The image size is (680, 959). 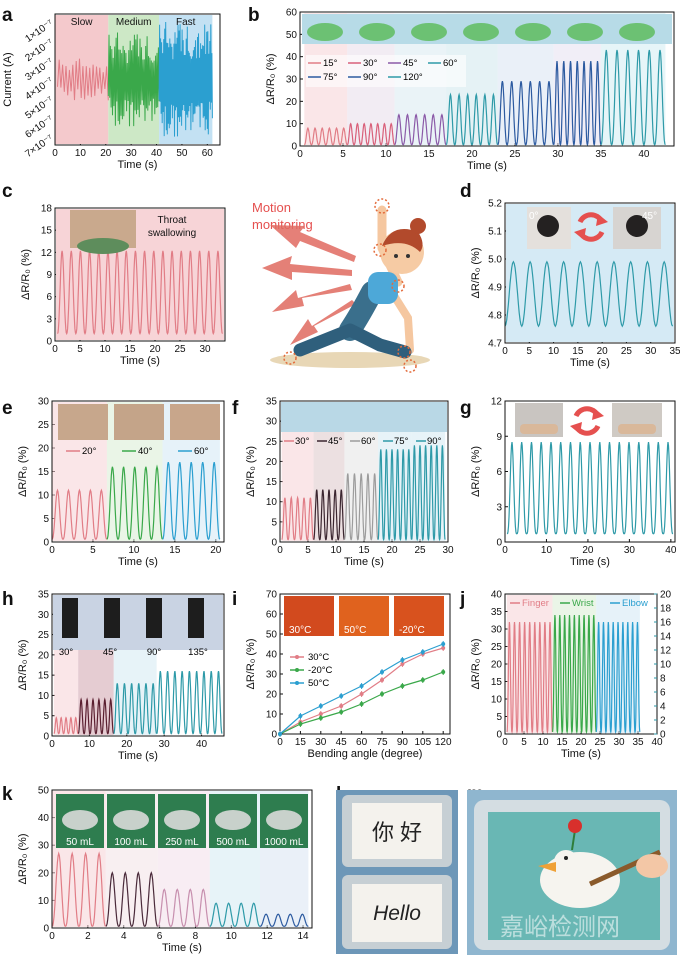 I want to click on series-15°, so click(x=326, y=136).